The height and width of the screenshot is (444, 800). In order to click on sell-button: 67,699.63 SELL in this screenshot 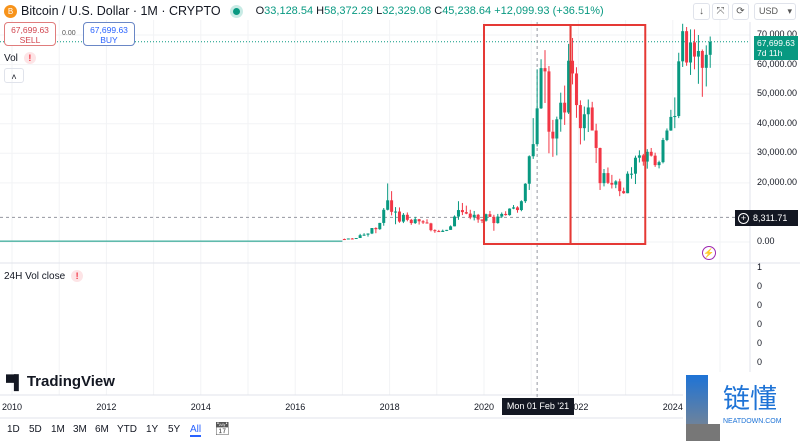, I will do `click(30, 34)`.